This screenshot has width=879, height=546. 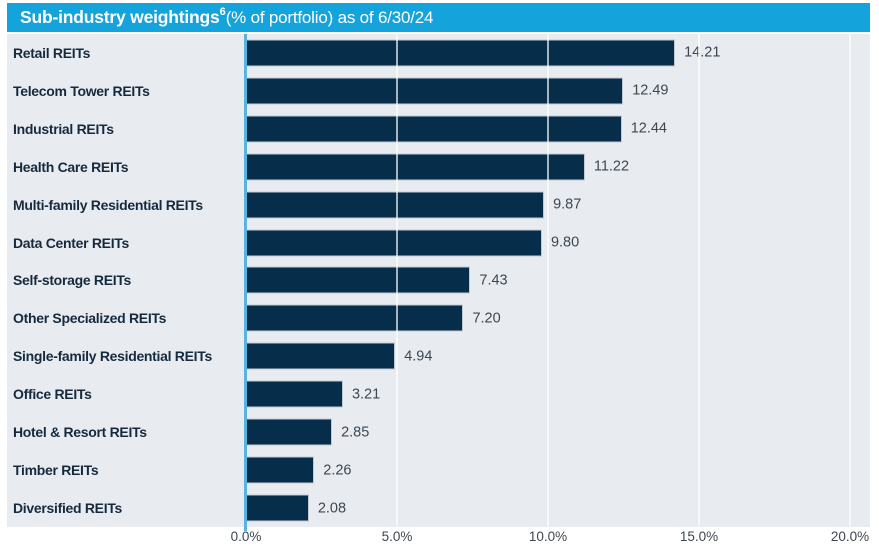 What do you see at coordinates (548, 536) in the screenshot?
I see `x-axis-tick-label: 10.0%` at bounding box center [548, 536].